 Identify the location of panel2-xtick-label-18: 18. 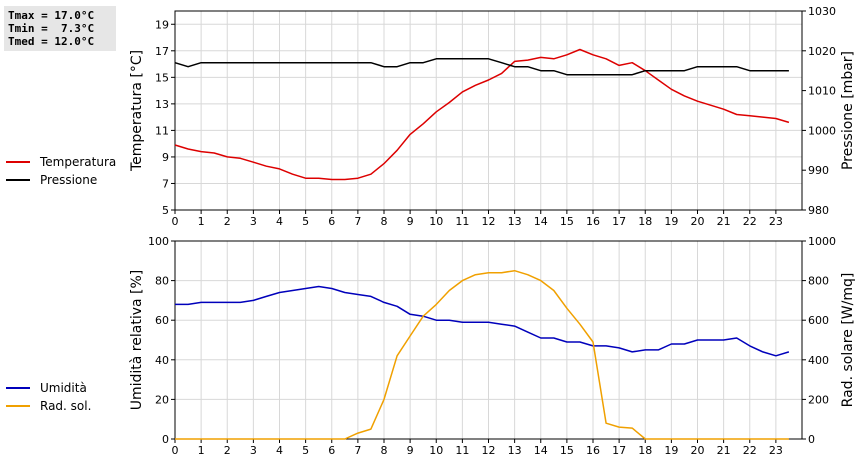
(645, 450).